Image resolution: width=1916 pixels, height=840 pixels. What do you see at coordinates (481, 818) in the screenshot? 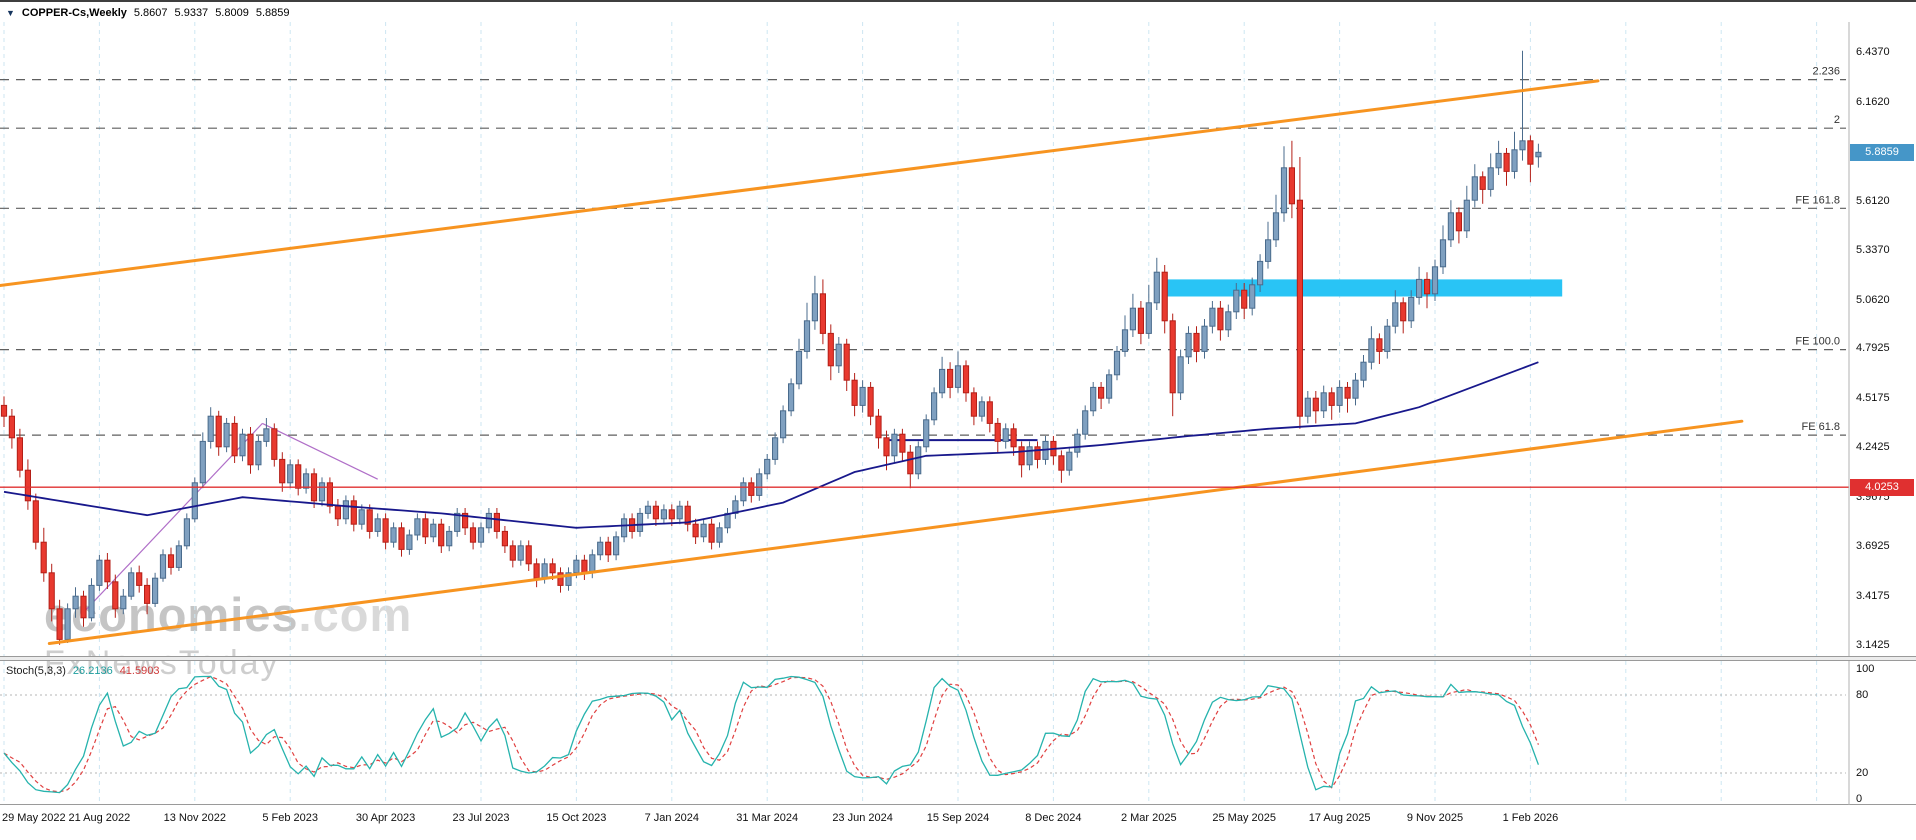
I see `date-label: 23 Jul 2023` at bounding box center [481, 818].